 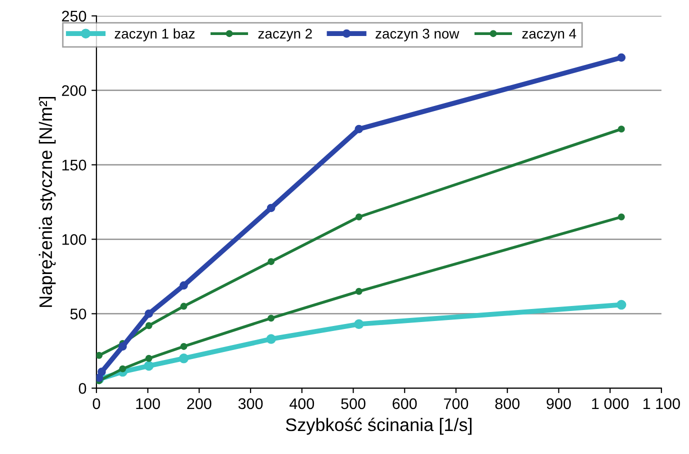 What do you see at coordinates (302, 404) in the screenshot?
I see `x-tick-label: 400` at bounding box center [302, 404].